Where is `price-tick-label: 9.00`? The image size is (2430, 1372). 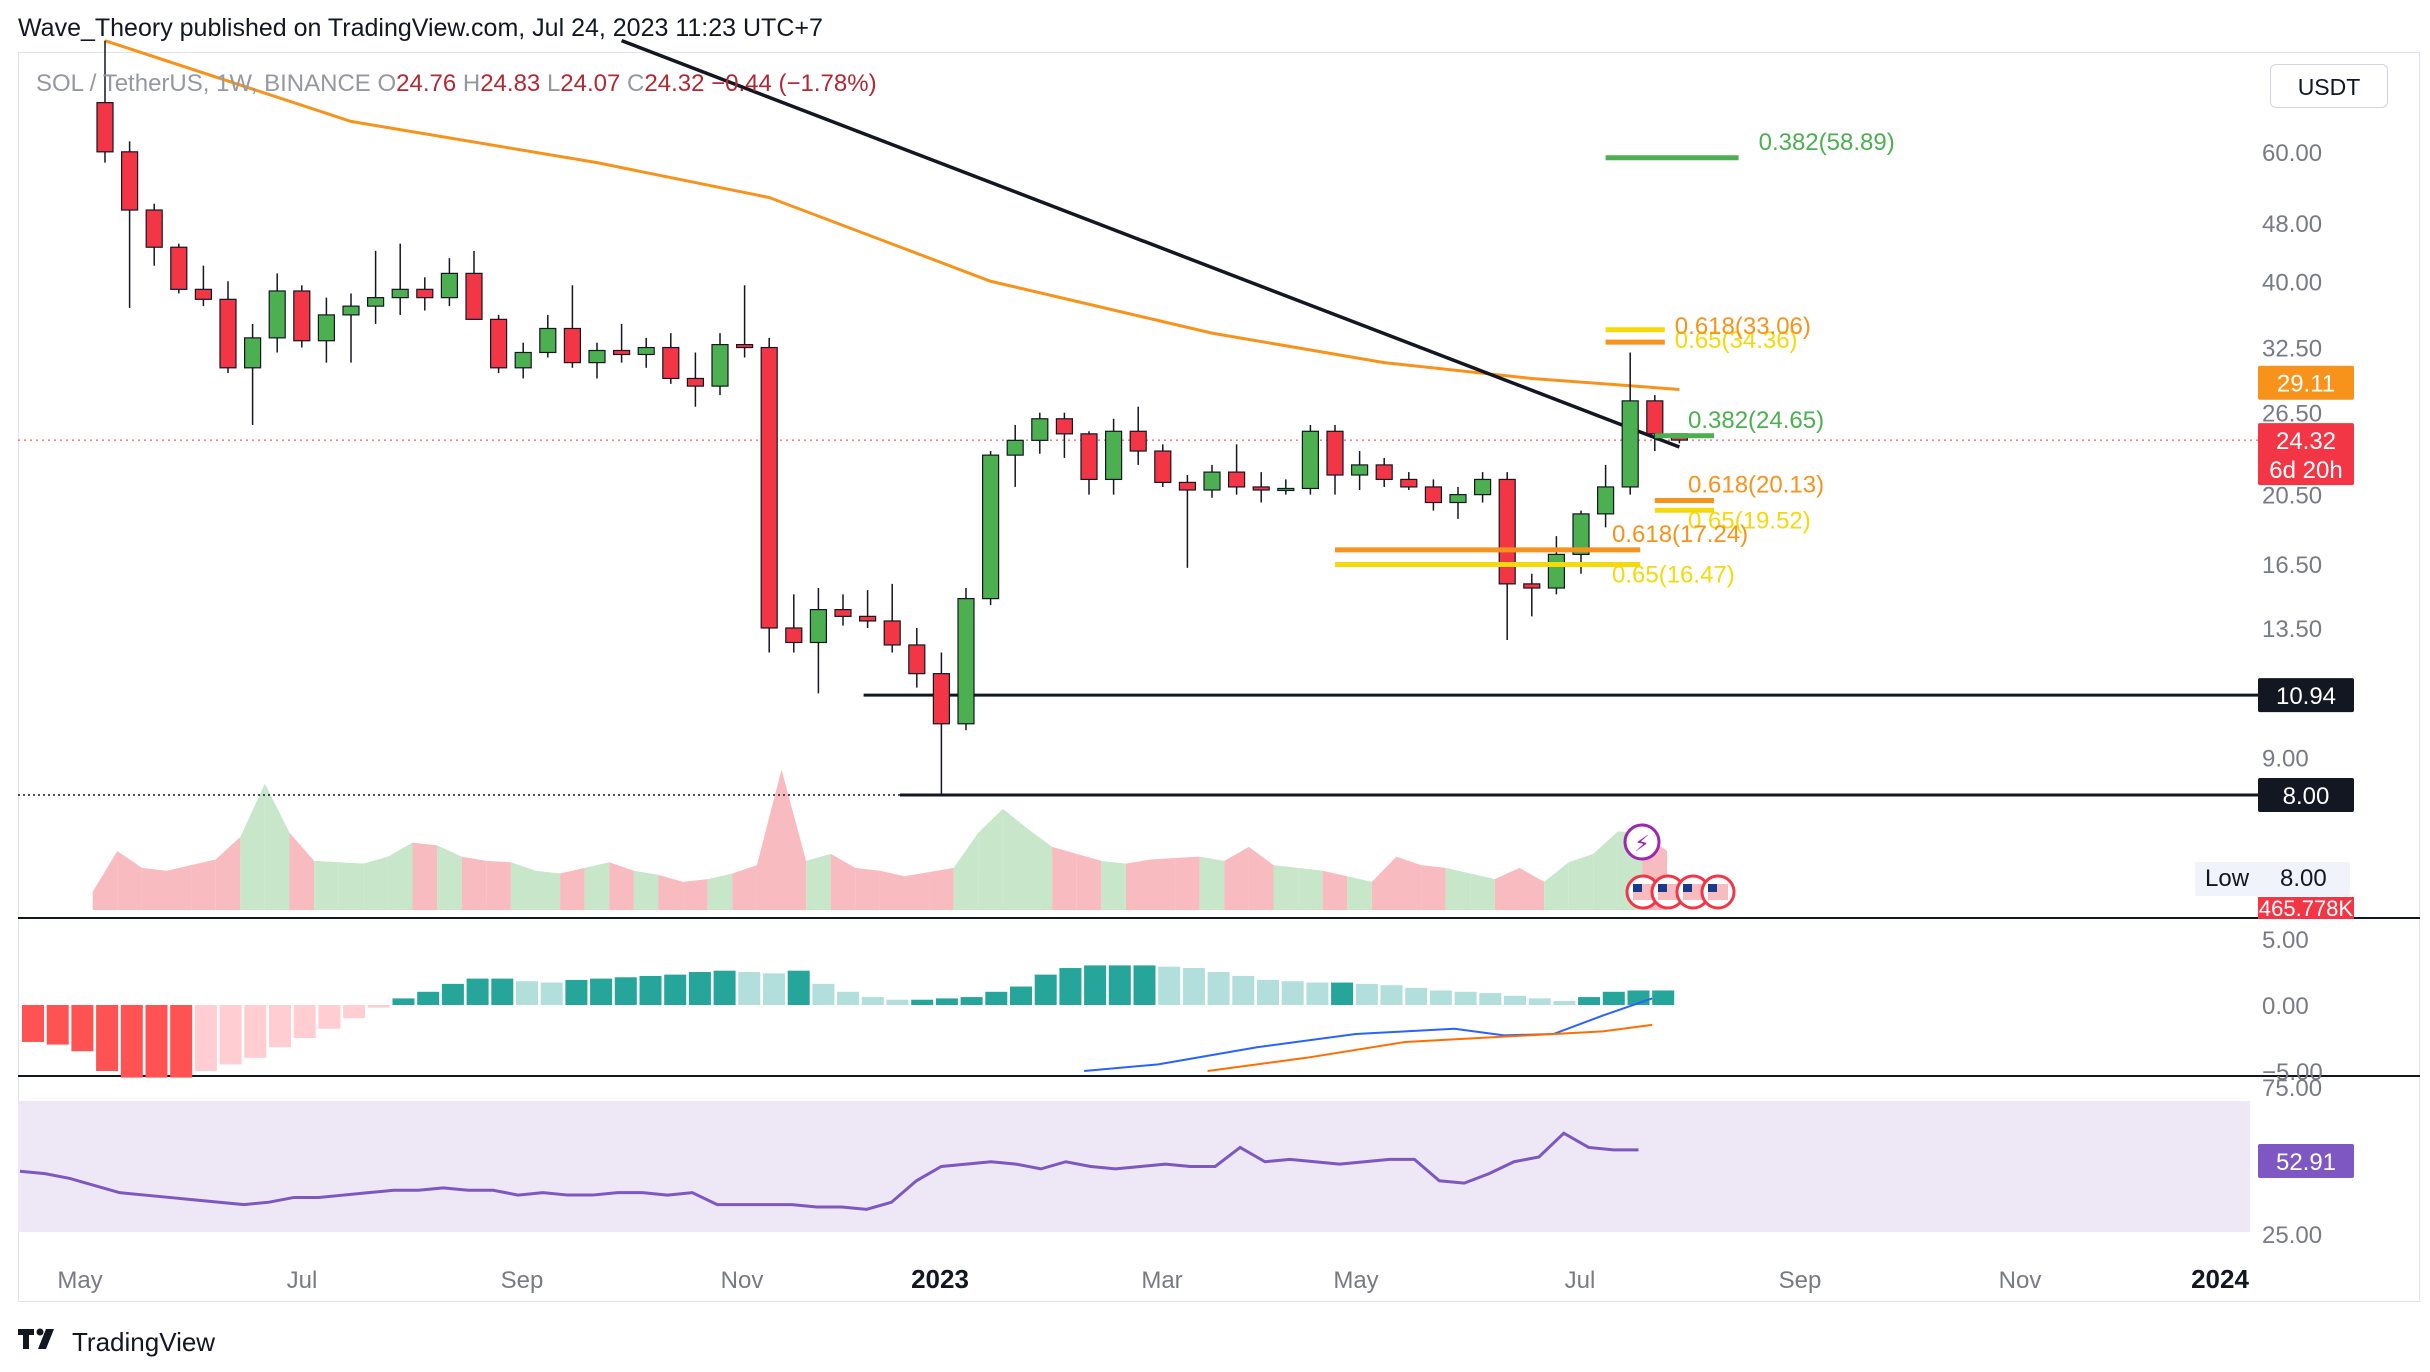 price-tick-label: 9.00 is located at coordinates (2285, 758).